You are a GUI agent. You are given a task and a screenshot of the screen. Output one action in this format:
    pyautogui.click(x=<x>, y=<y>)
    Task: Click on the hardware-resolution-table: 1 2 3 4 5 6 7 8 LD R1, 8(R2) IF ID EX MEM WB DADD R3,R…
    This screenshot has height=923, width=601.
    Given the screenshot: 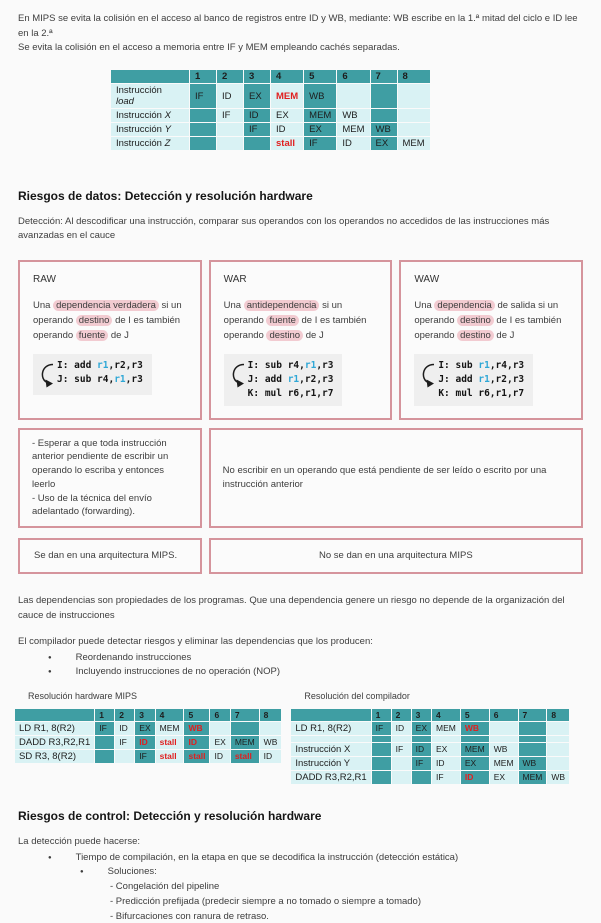 What is the action you would take?
    pyautogui.click(x=148, y=736)
    